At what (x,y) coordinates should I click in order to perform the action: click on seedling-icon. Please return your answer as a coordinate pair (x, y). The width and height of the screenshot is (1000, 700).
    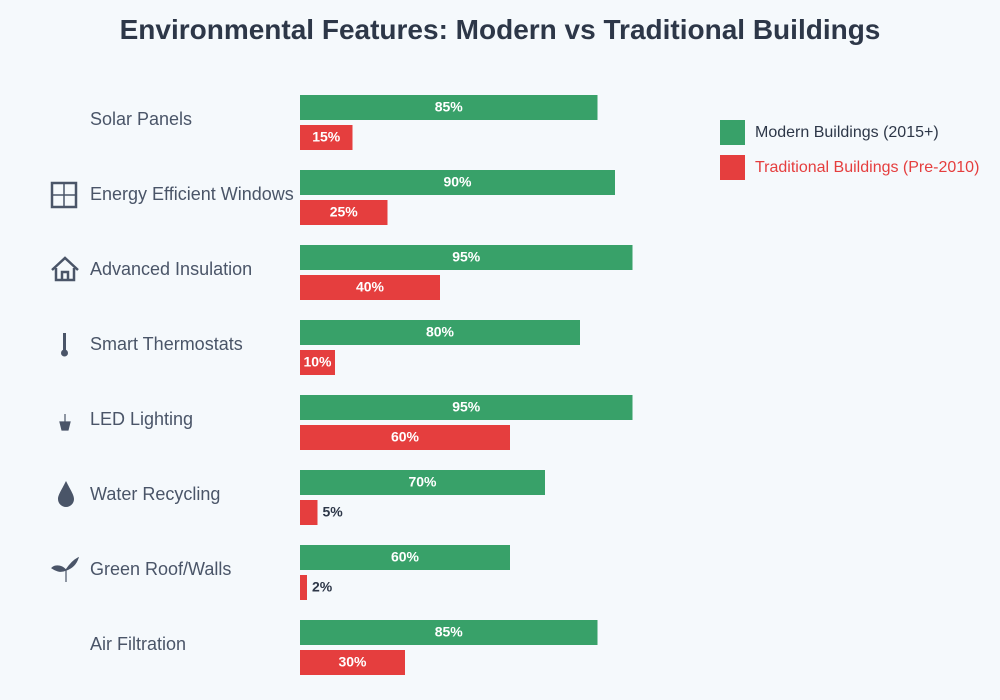
    Looking at the image, I should click on (65, 569).